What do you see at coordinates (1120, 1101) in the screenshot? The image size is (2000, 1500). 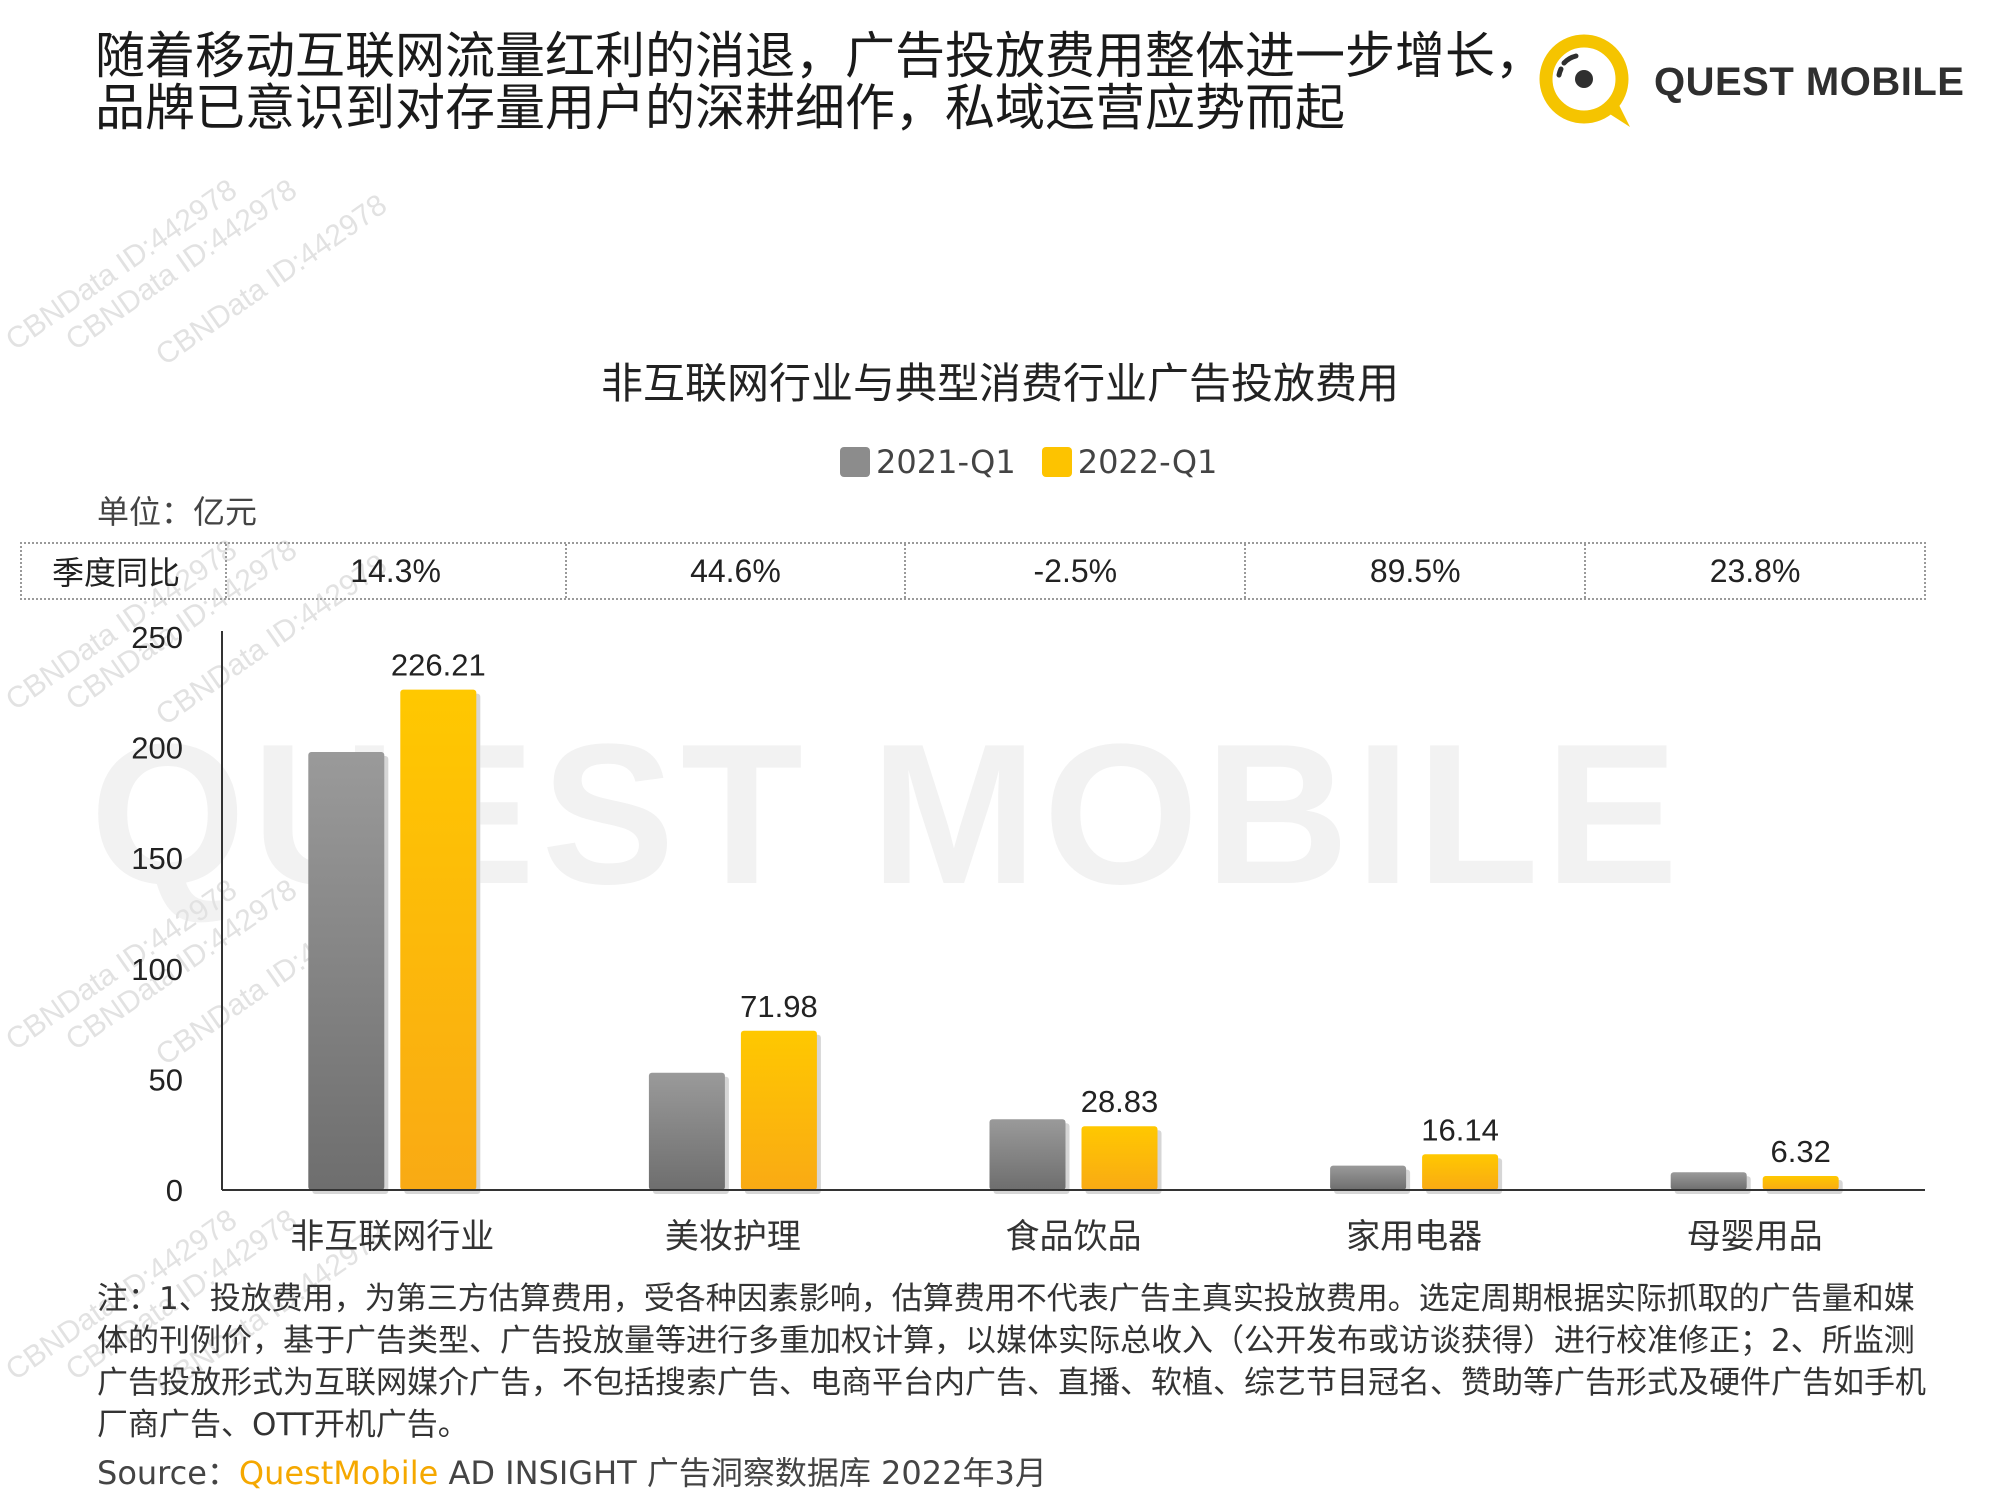 I see `data-label: 28.83` at bounding box center [1120, 1101].